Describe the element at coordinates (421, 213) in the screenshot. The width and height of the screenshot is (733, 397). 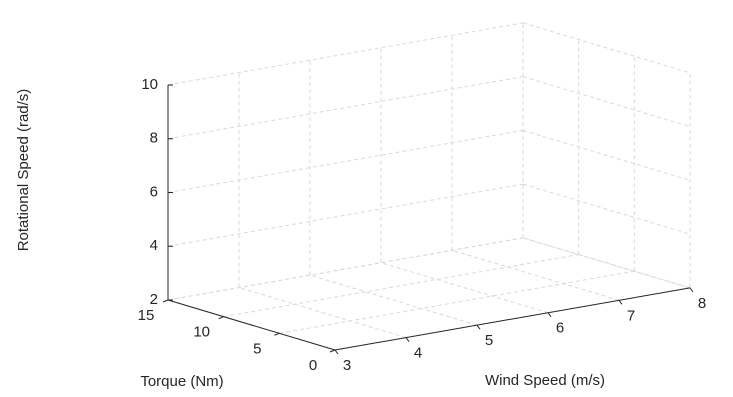
I see `mesh-column` at that location.